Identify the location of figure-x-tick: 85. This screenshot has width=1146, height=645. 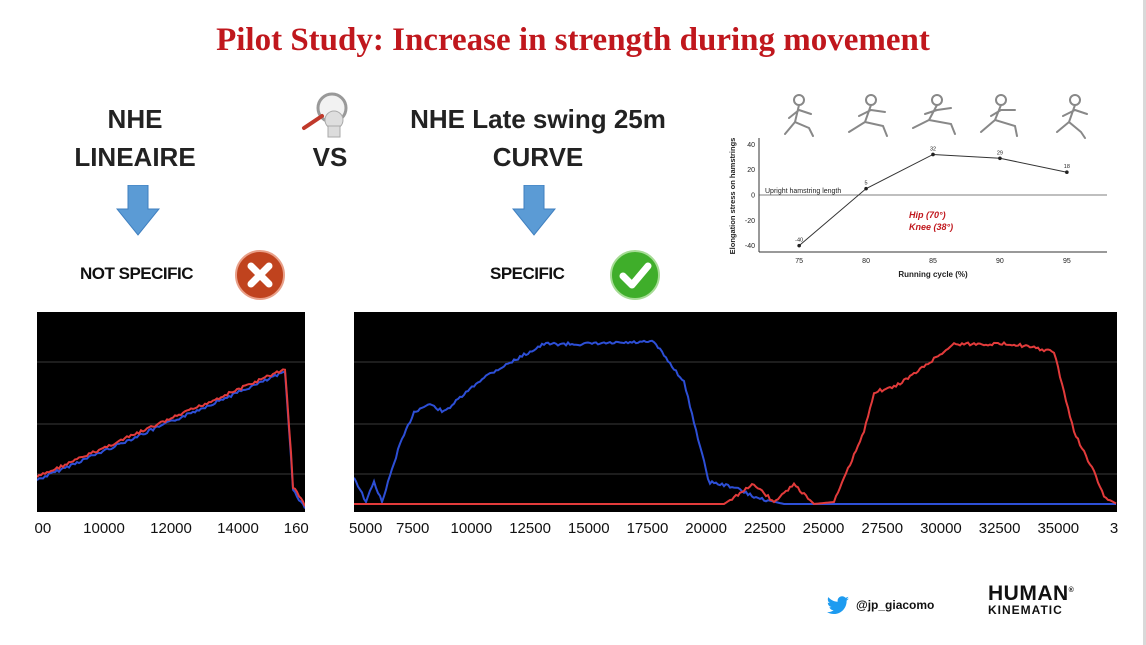
(933, 261).